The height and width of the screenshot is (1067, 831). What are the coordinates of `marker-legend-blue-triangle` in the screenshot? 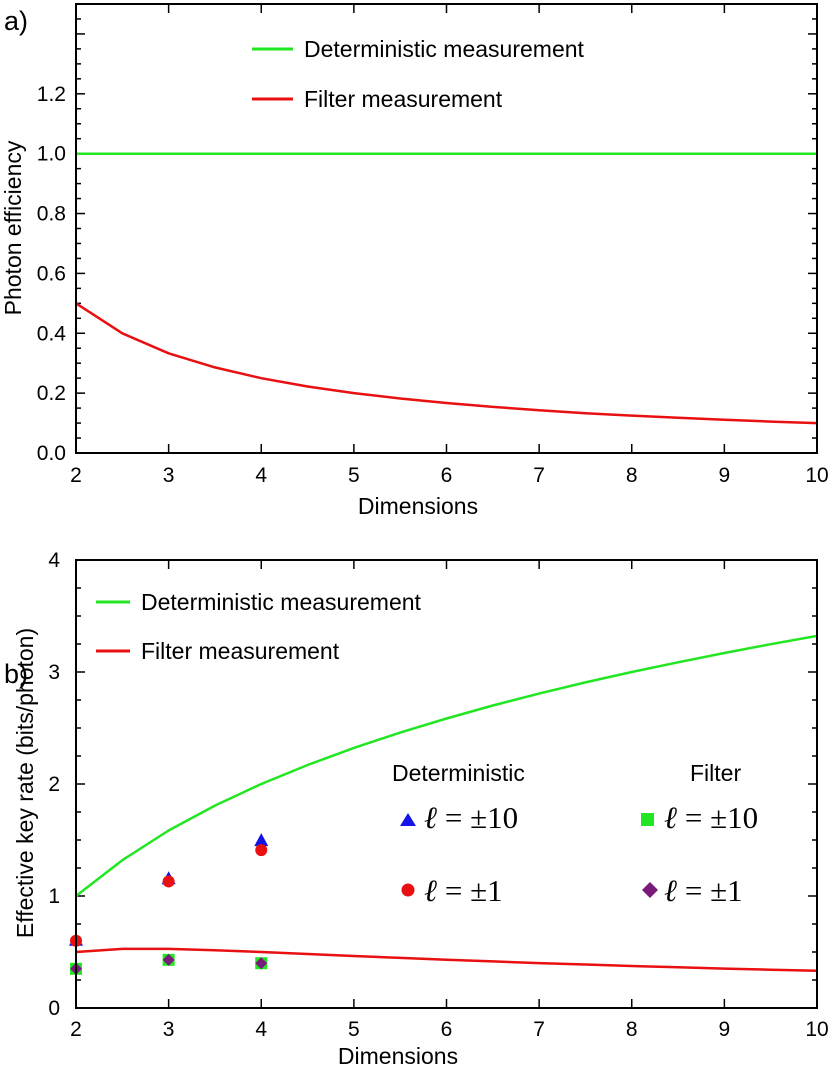 It's located at (408, 819).